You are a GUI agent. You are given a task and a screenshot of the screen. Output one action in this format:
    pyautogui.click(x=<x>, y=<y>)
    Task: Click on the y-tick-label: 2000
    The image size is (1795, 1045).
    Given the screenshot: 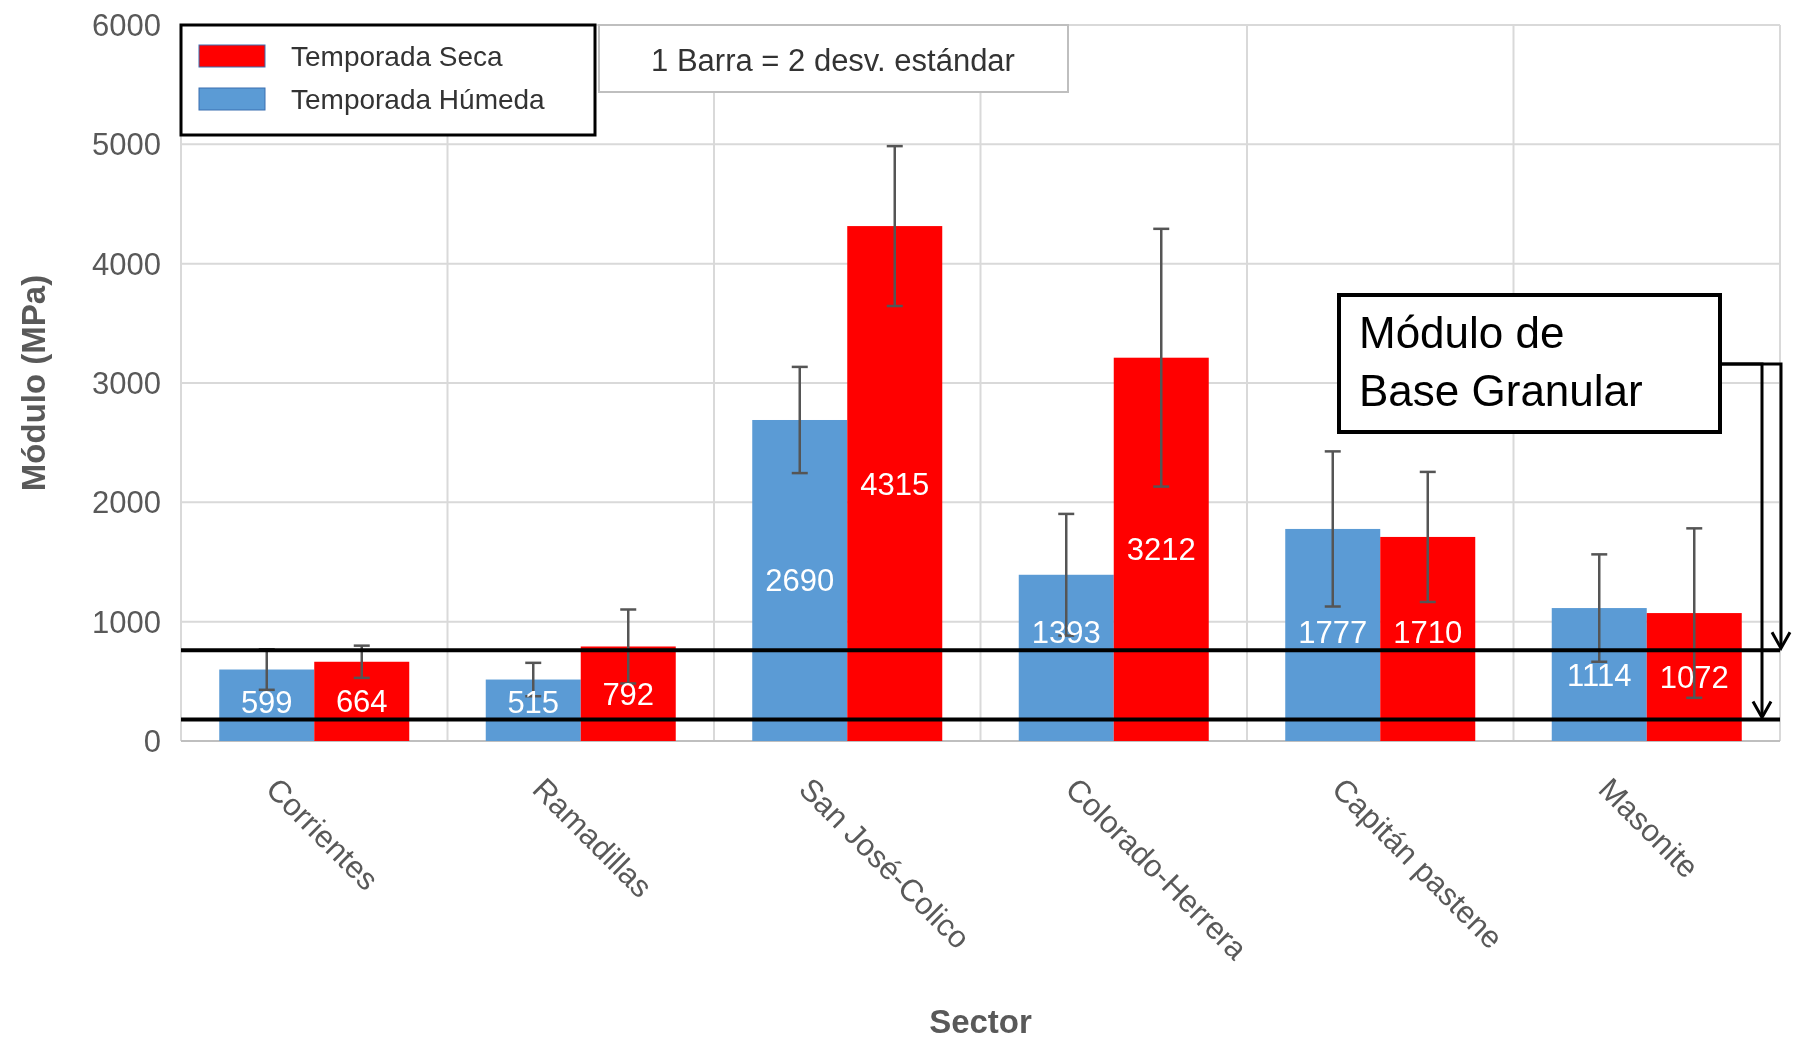 What is the action you would take?
    pyautogui.click(x=126, y=503)
    